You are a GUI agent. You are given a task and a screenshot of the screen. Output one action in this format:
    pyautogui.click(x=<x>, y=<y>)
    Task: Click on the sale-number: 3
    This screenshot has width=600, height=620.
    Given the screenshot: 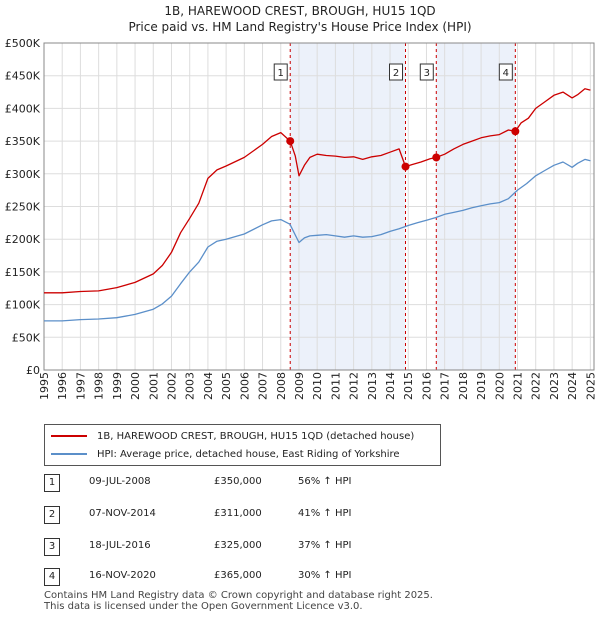 What is the action you would take?
    pyautogui.click(x=52, y=547)
    